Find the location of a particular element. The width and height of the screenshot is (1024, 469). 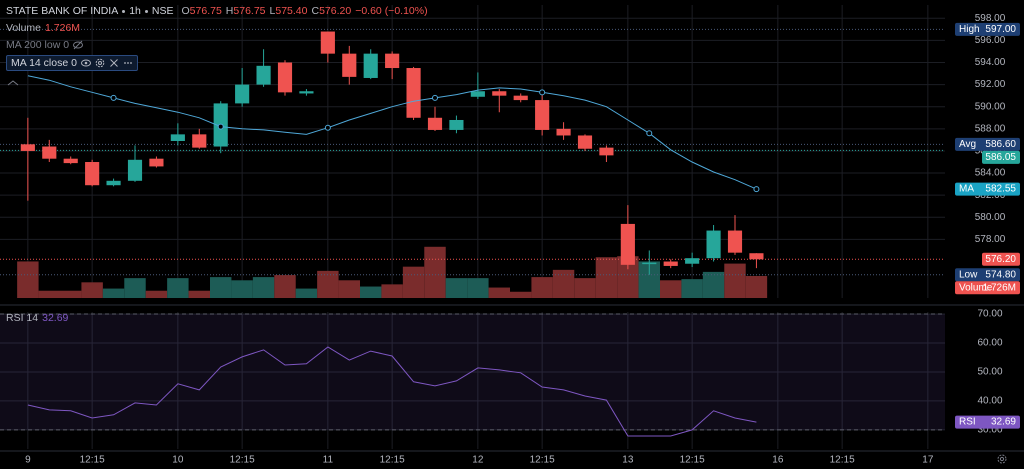

volume-value: 1.726M is located at coordinates (63, 28).